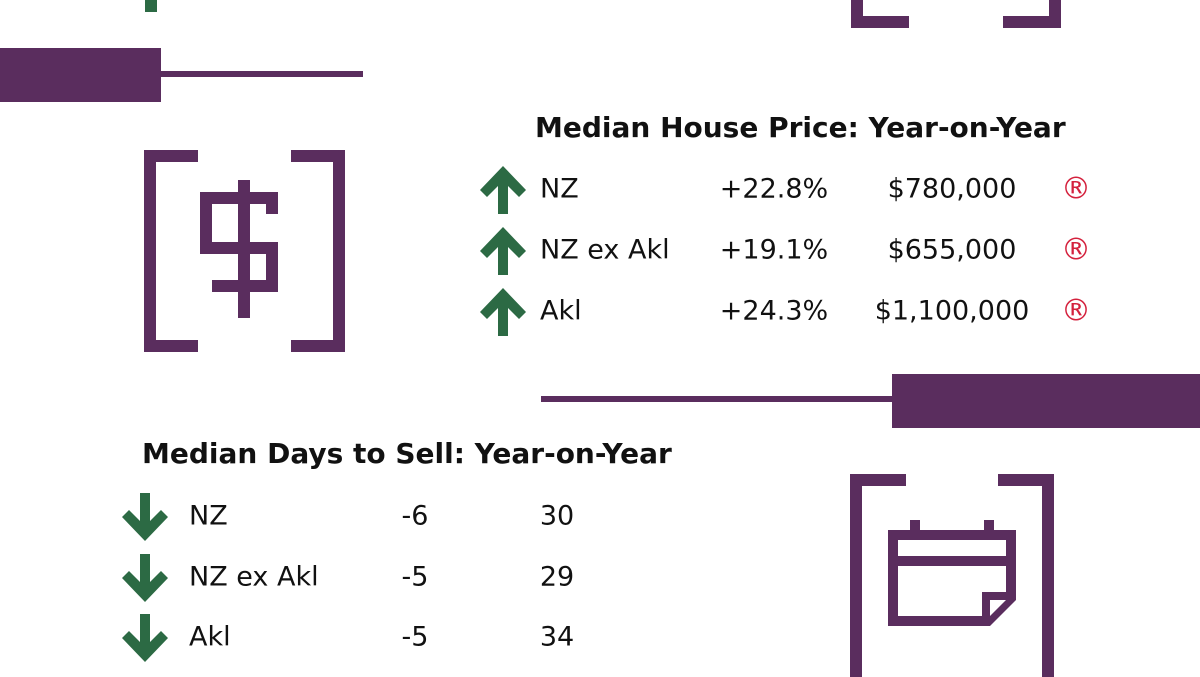 The width and height of the screenshot is (1200, 677). I want to click on change: +24.3%, so click(774, 311).